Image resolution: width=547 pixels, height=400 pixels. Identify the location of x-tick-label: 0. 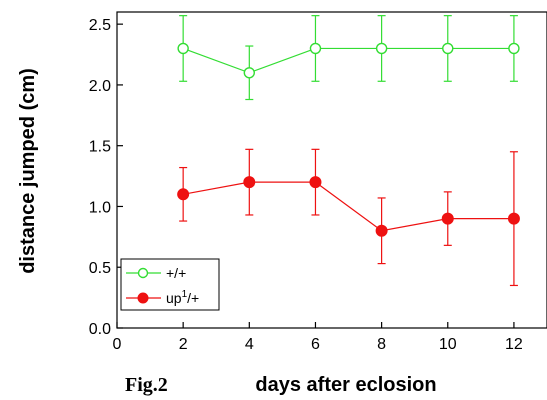
(117, 344).